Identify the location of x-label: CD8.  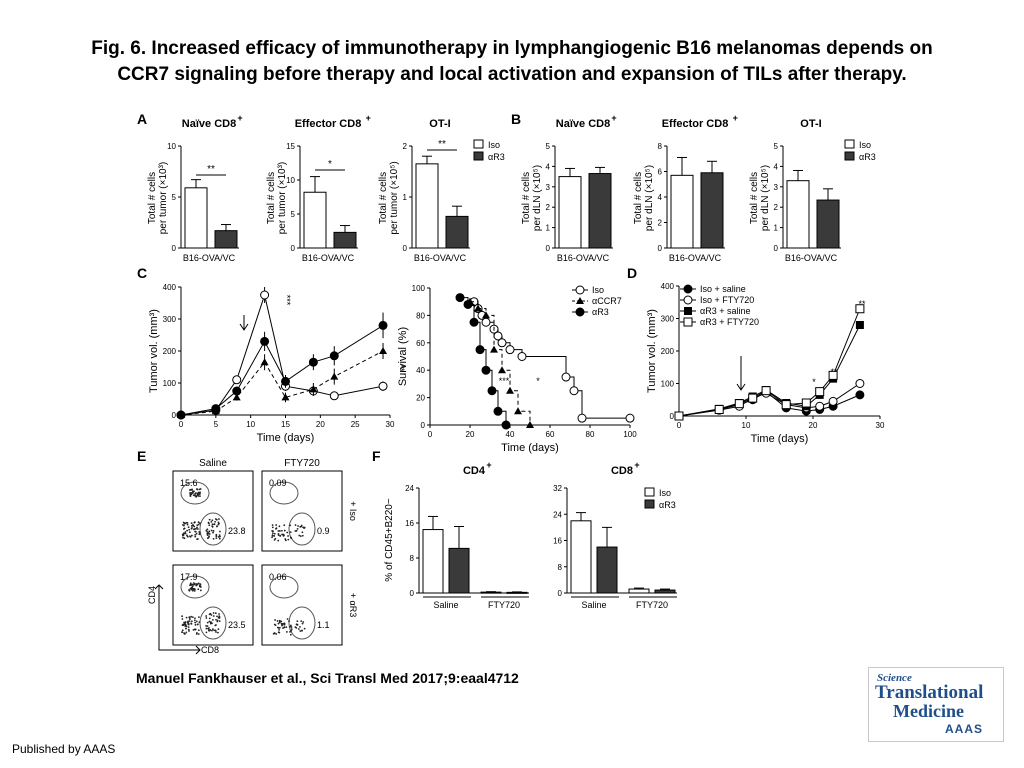
(210, 650).